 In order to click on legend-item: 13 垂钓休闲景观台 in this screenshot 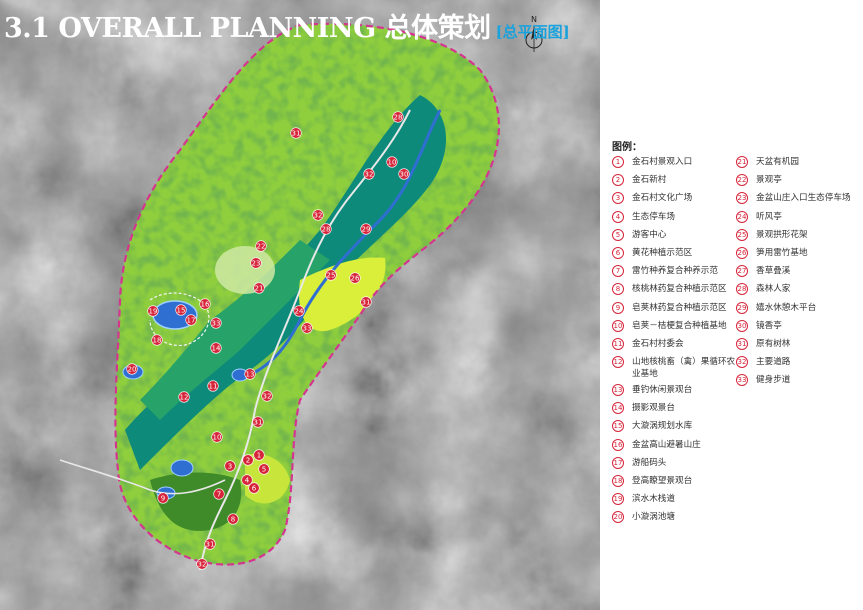, I will do `click(677, 393)`.